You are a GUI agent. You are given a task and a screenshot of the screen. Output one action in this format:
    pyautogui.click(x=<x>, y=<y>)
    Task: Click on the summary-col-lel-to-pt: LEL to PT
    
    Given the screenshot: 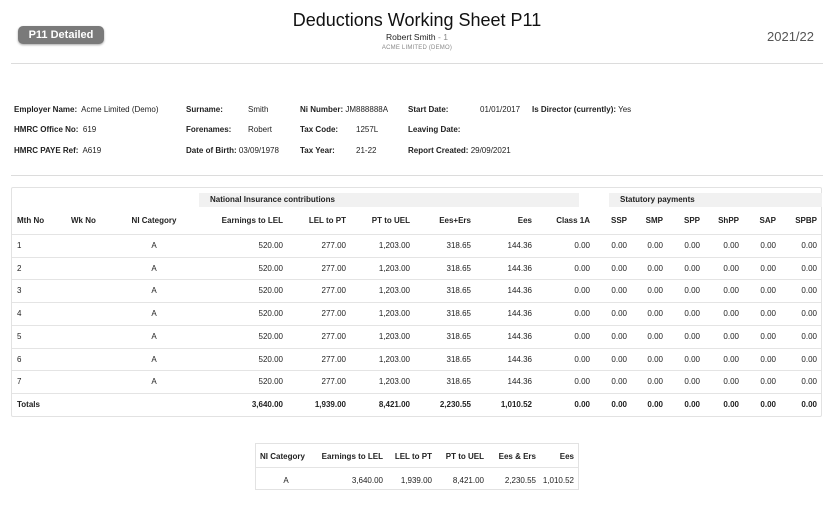 What is the action you would take?
    pyautogui.click(x=413, y=456)
    